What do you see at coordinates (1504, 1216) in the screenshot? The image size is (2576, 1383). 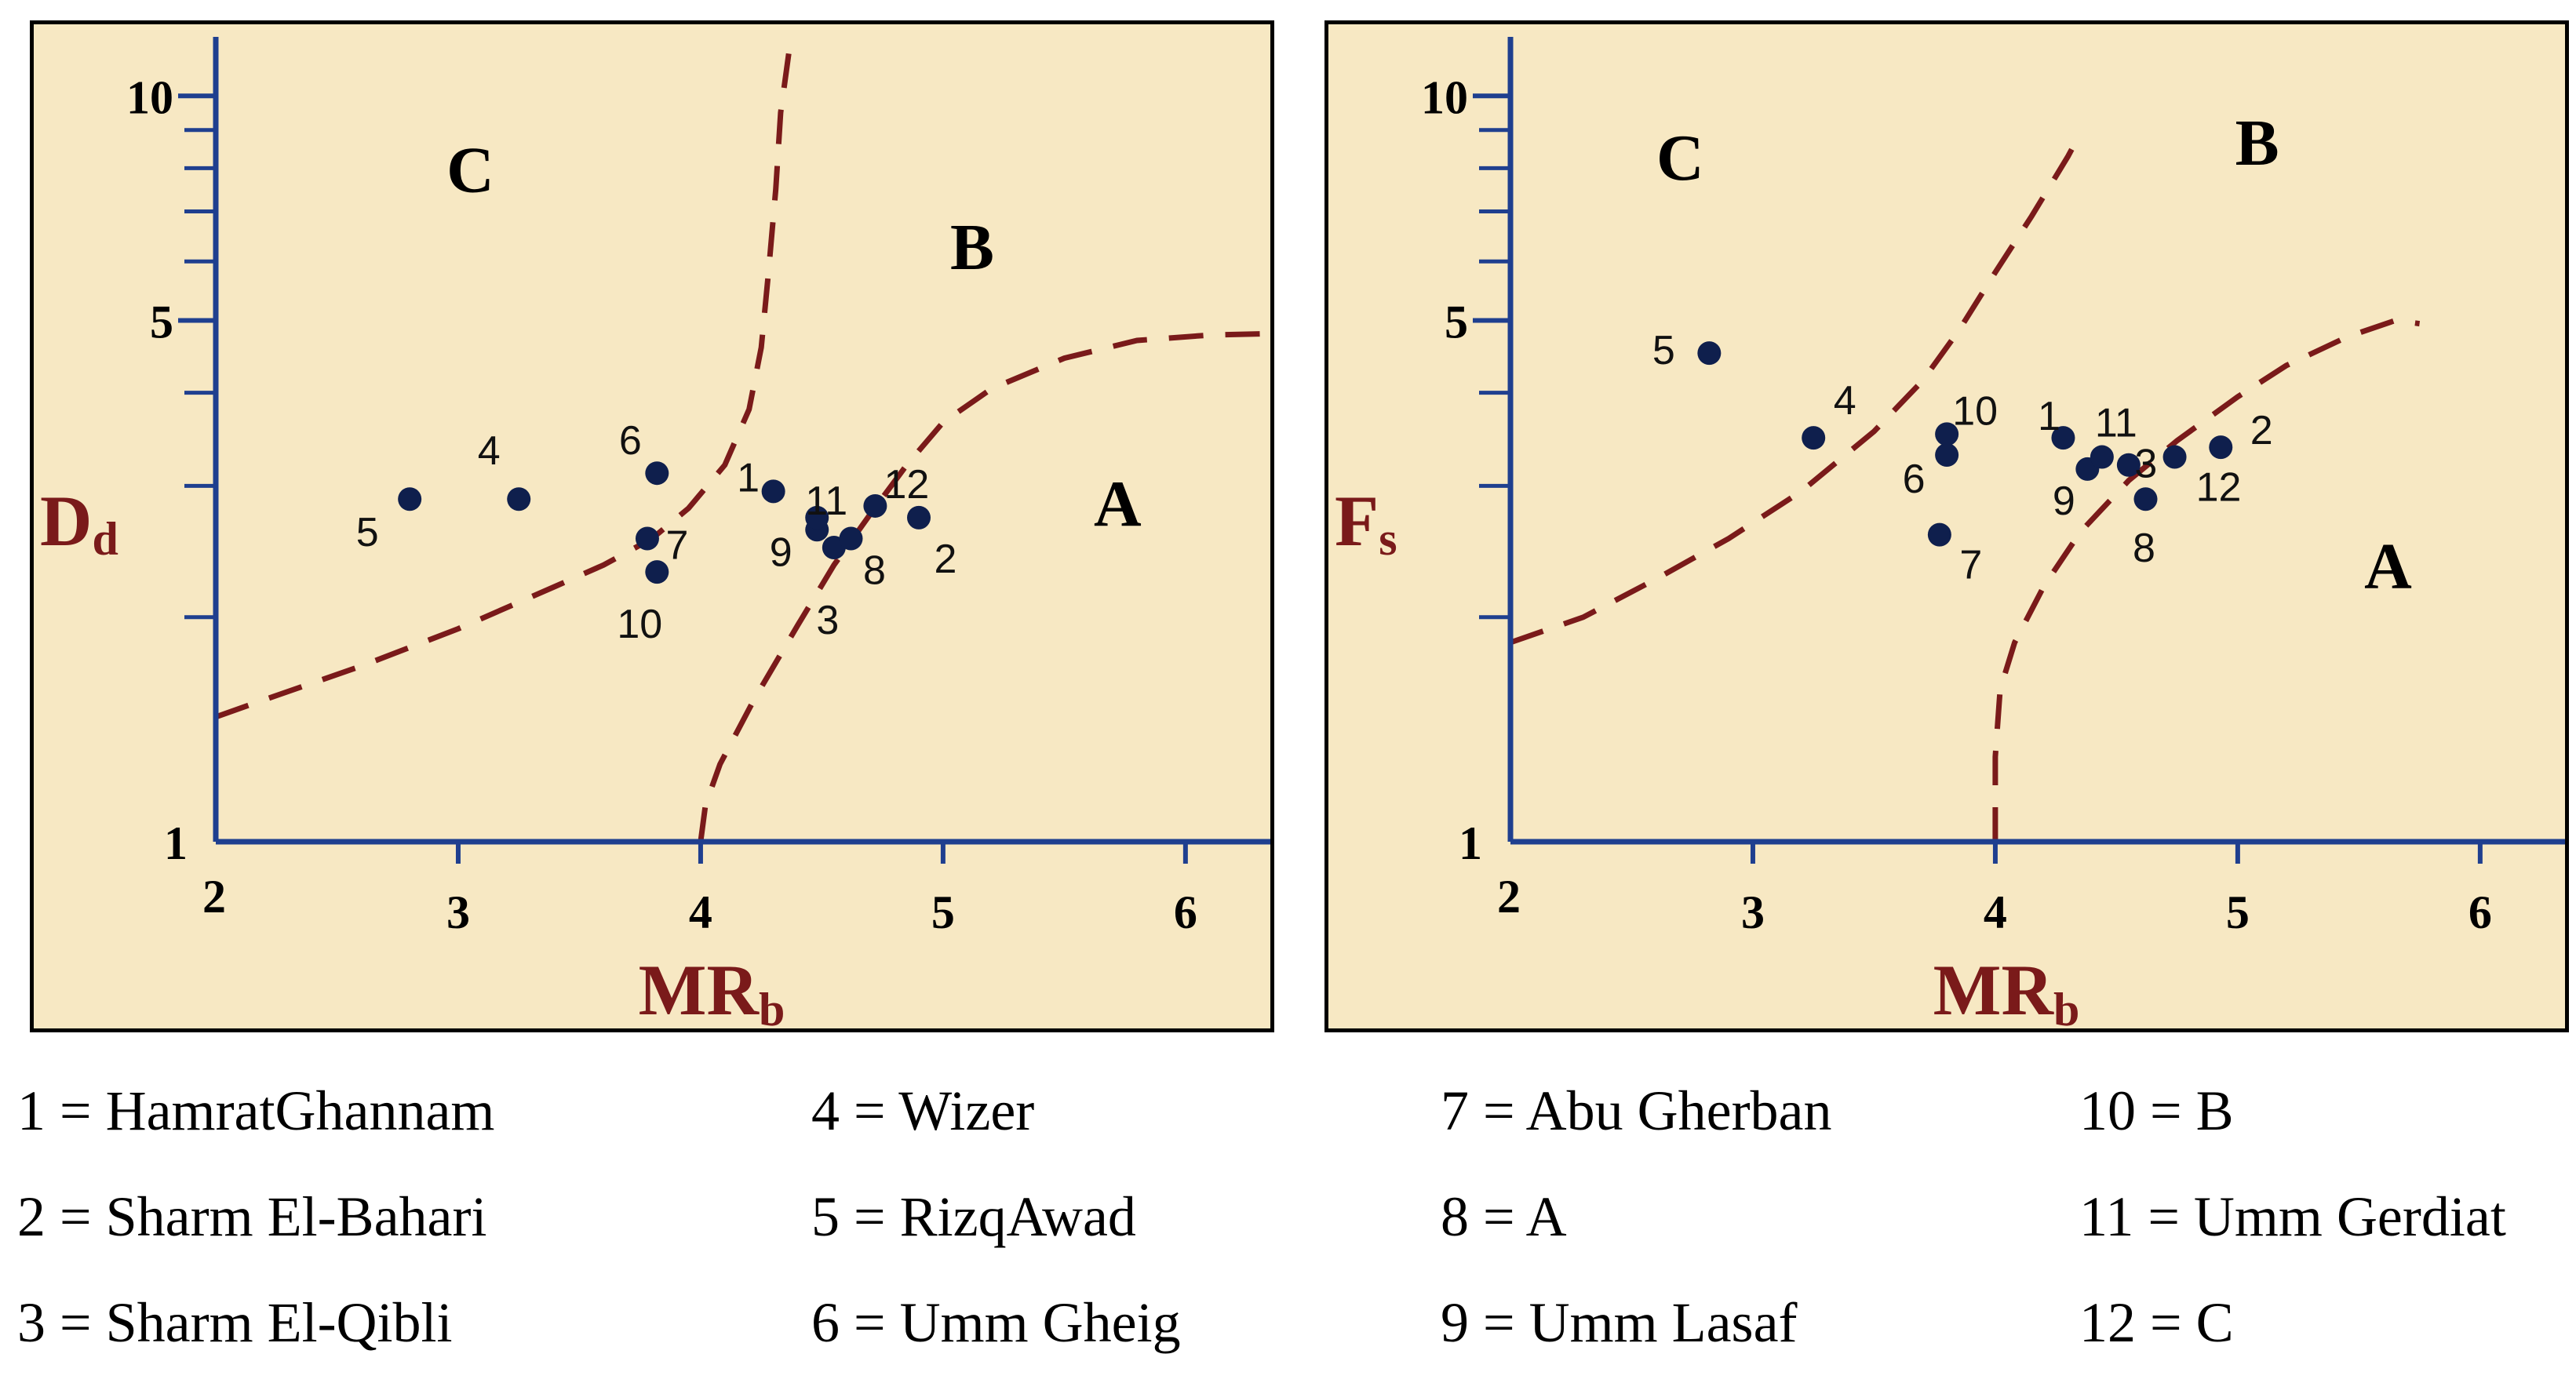 I see `legend-item-8: 8 = A` at bounding box center [1504, 1216].